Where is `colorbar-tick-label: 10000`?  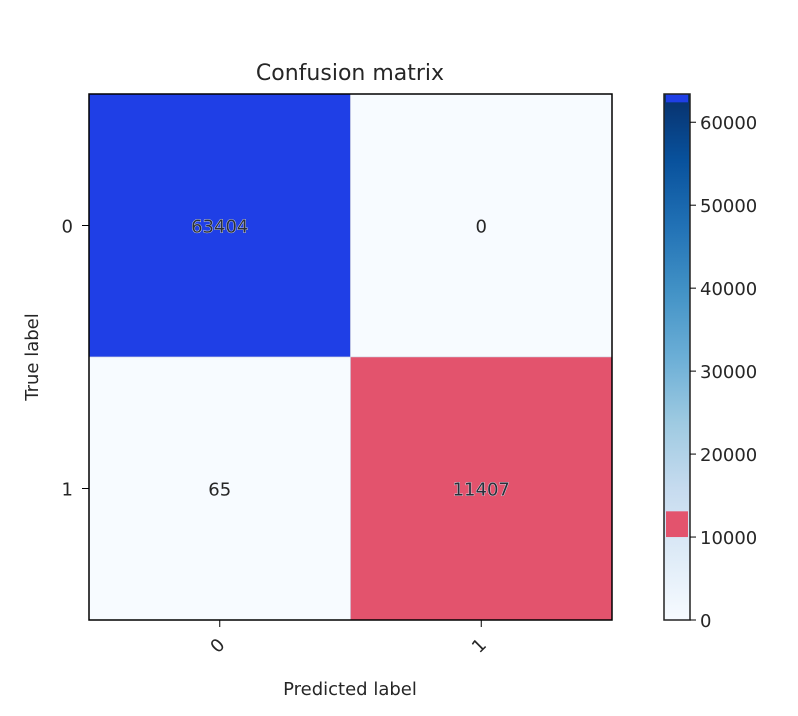
colorbar-tick-label: 10000 is located at coordinates (728, 538).